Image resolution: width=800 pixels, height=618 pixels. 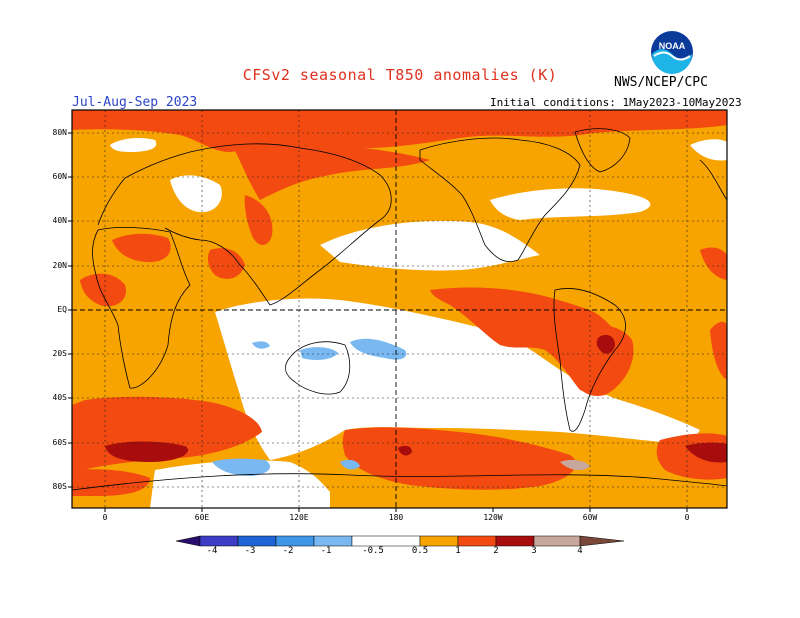 I want to click on colorbar-label: 3, so click(x=534, y=551).